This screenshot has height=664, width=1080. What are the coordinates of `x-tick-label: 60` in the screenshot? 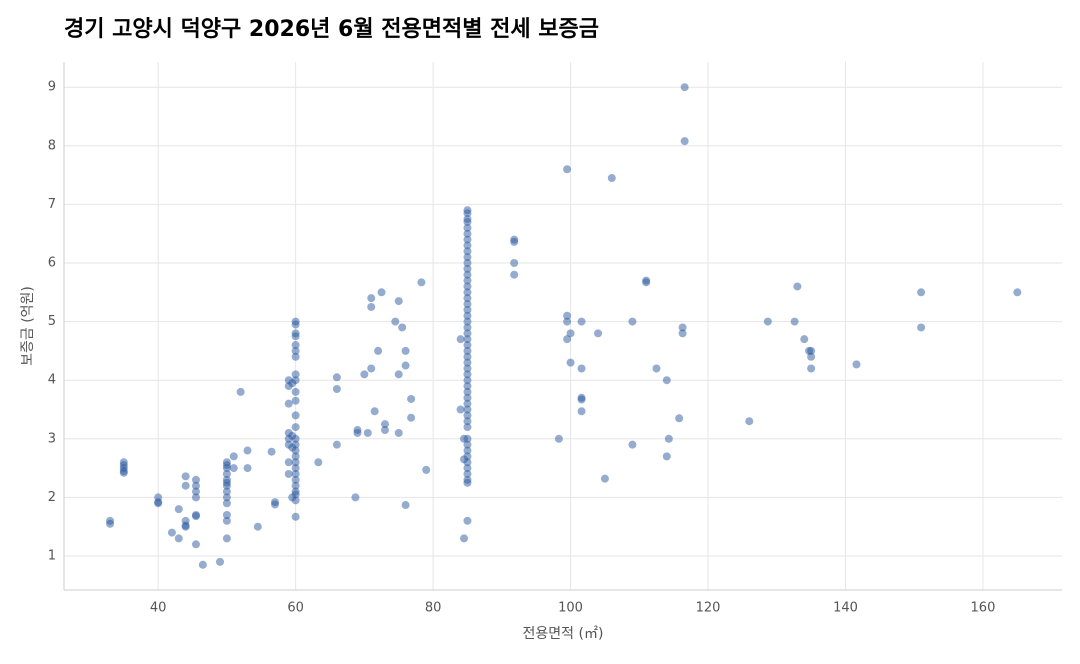 It's located at (295, 608).